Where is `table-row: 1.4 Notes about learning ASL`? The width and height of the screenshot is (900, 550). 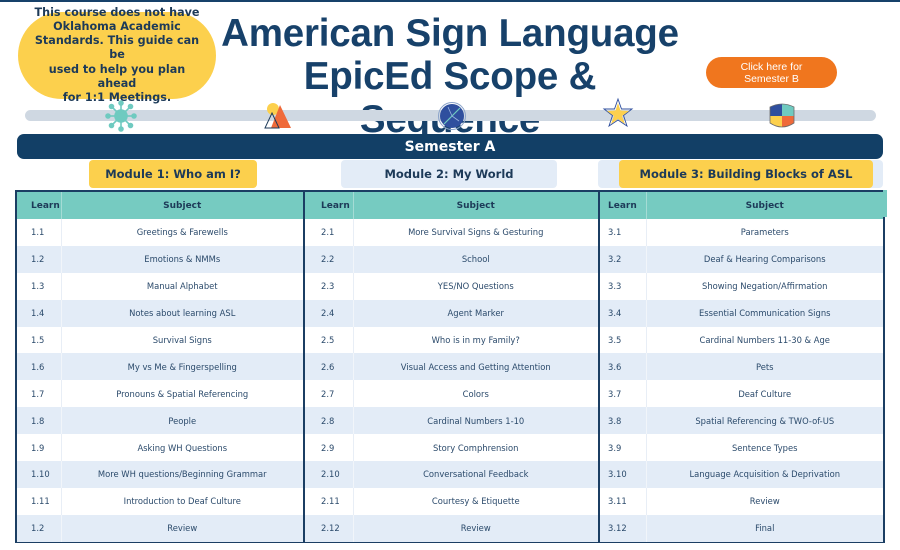
table-row: 1.4 Notes about learning ASL is located at coordinates (160, 313).